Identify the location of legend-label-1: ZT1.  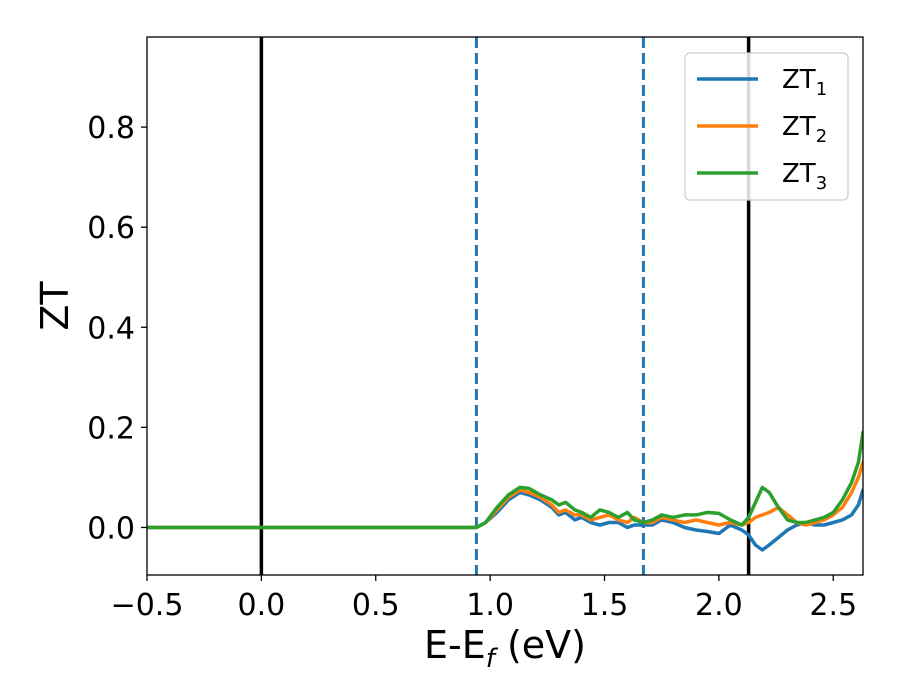
(804, 82).